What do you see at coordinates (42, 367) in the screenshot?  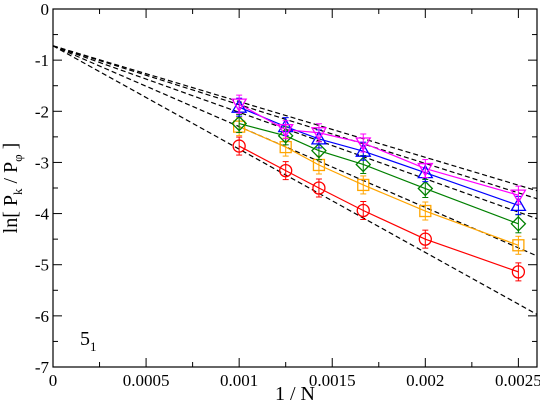 I see `y-tick-label: -7` at bounding box center [42, 367].